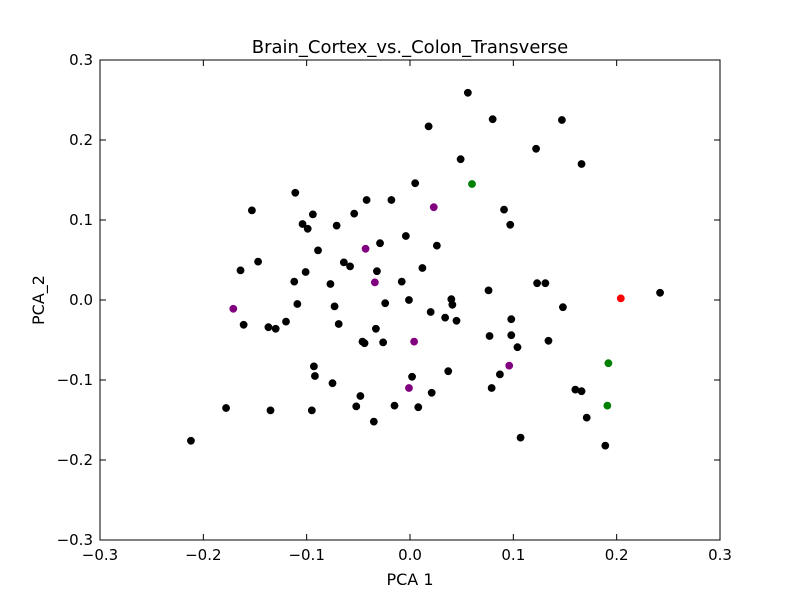 This screenshot has width=800, height=600. Describe the element at coordinates (410, 47) in the screenshot. I see `chart-title: Brain_Cortex_vs._Colon_Transverse` at that location.